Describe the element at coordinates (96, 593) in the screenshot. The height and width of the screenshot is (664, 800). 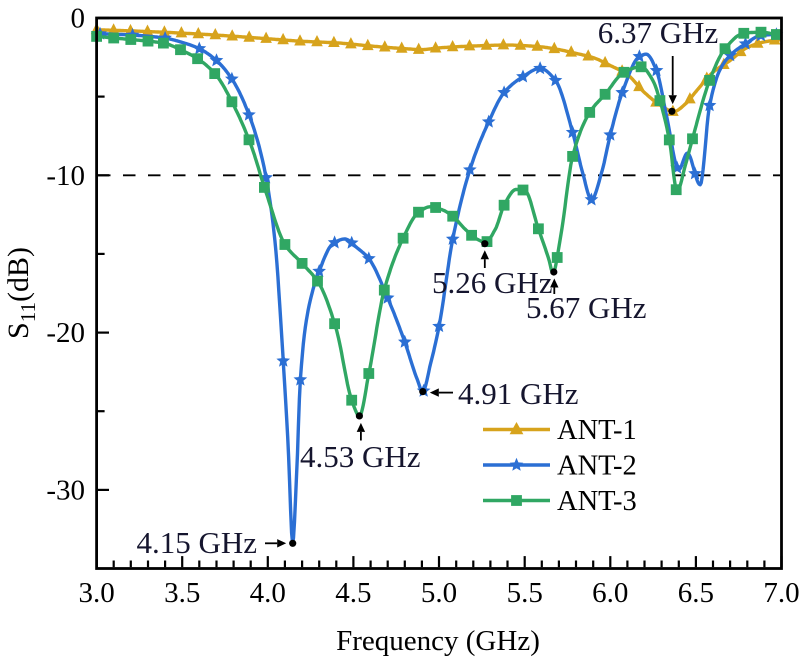
I see `svg-text: 3.0` at that location.